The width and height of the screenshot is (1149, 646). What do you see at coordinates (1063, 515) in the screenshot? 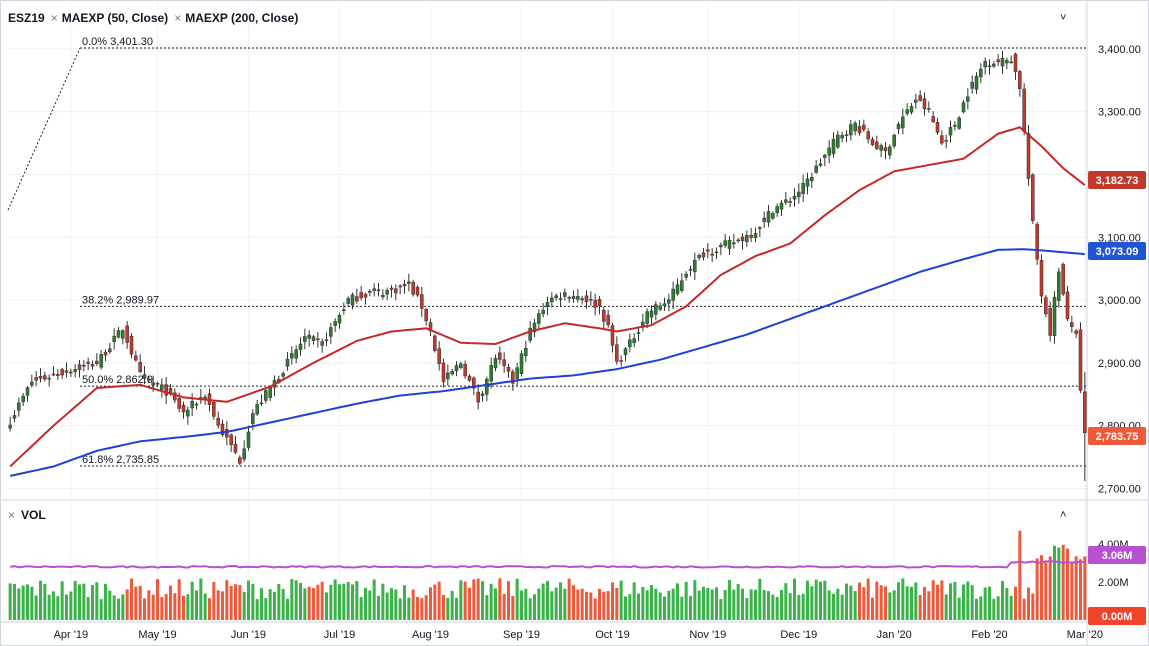
I see `chevron-up-icon: ˄` at bounding box center [1063, 515].